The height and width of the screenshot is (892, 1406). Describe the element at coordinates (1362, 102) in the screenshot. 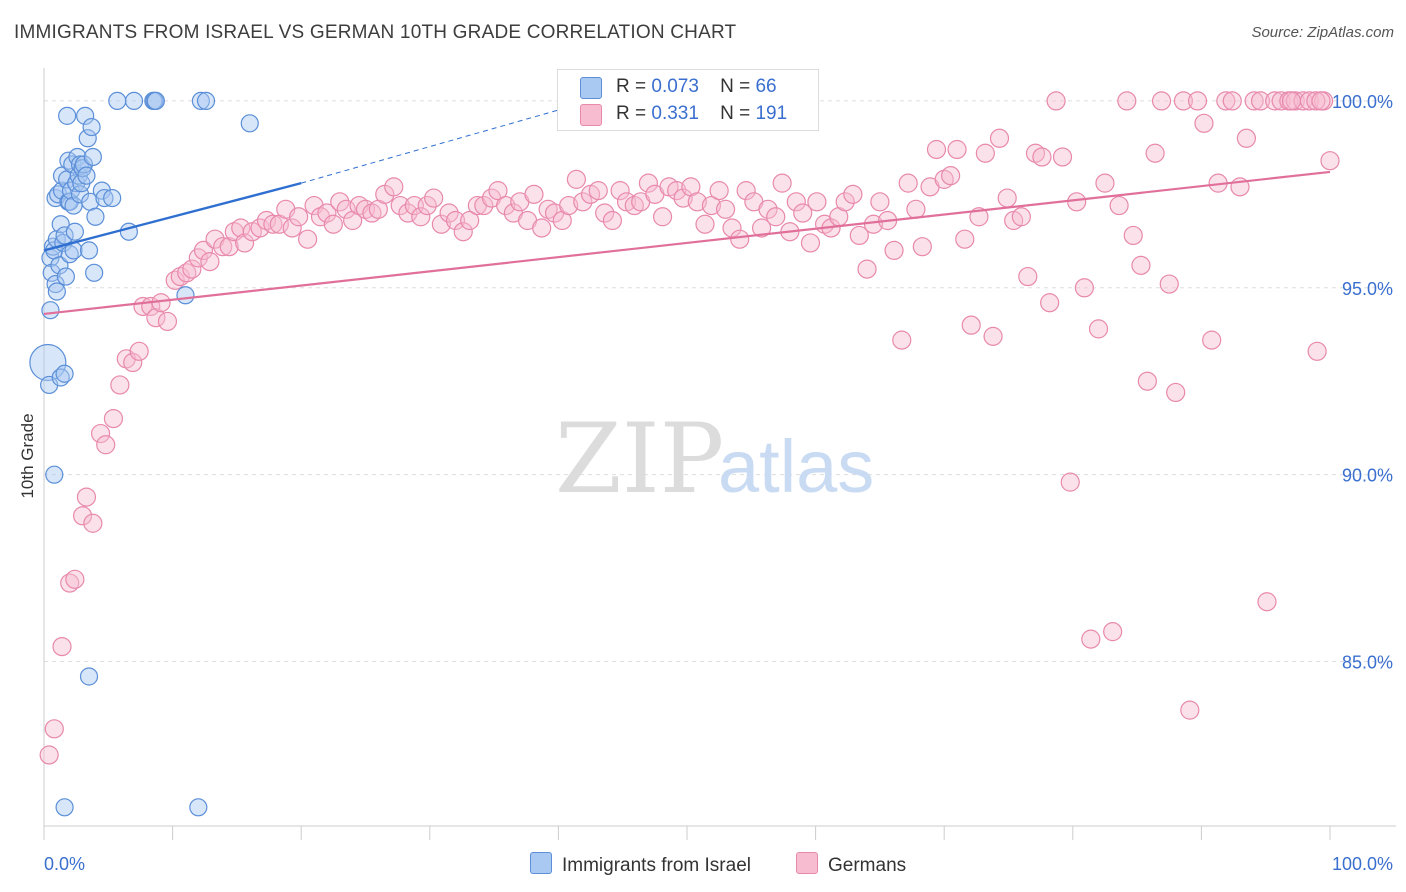

I see `y-tick-label: 100.0%` at that location.